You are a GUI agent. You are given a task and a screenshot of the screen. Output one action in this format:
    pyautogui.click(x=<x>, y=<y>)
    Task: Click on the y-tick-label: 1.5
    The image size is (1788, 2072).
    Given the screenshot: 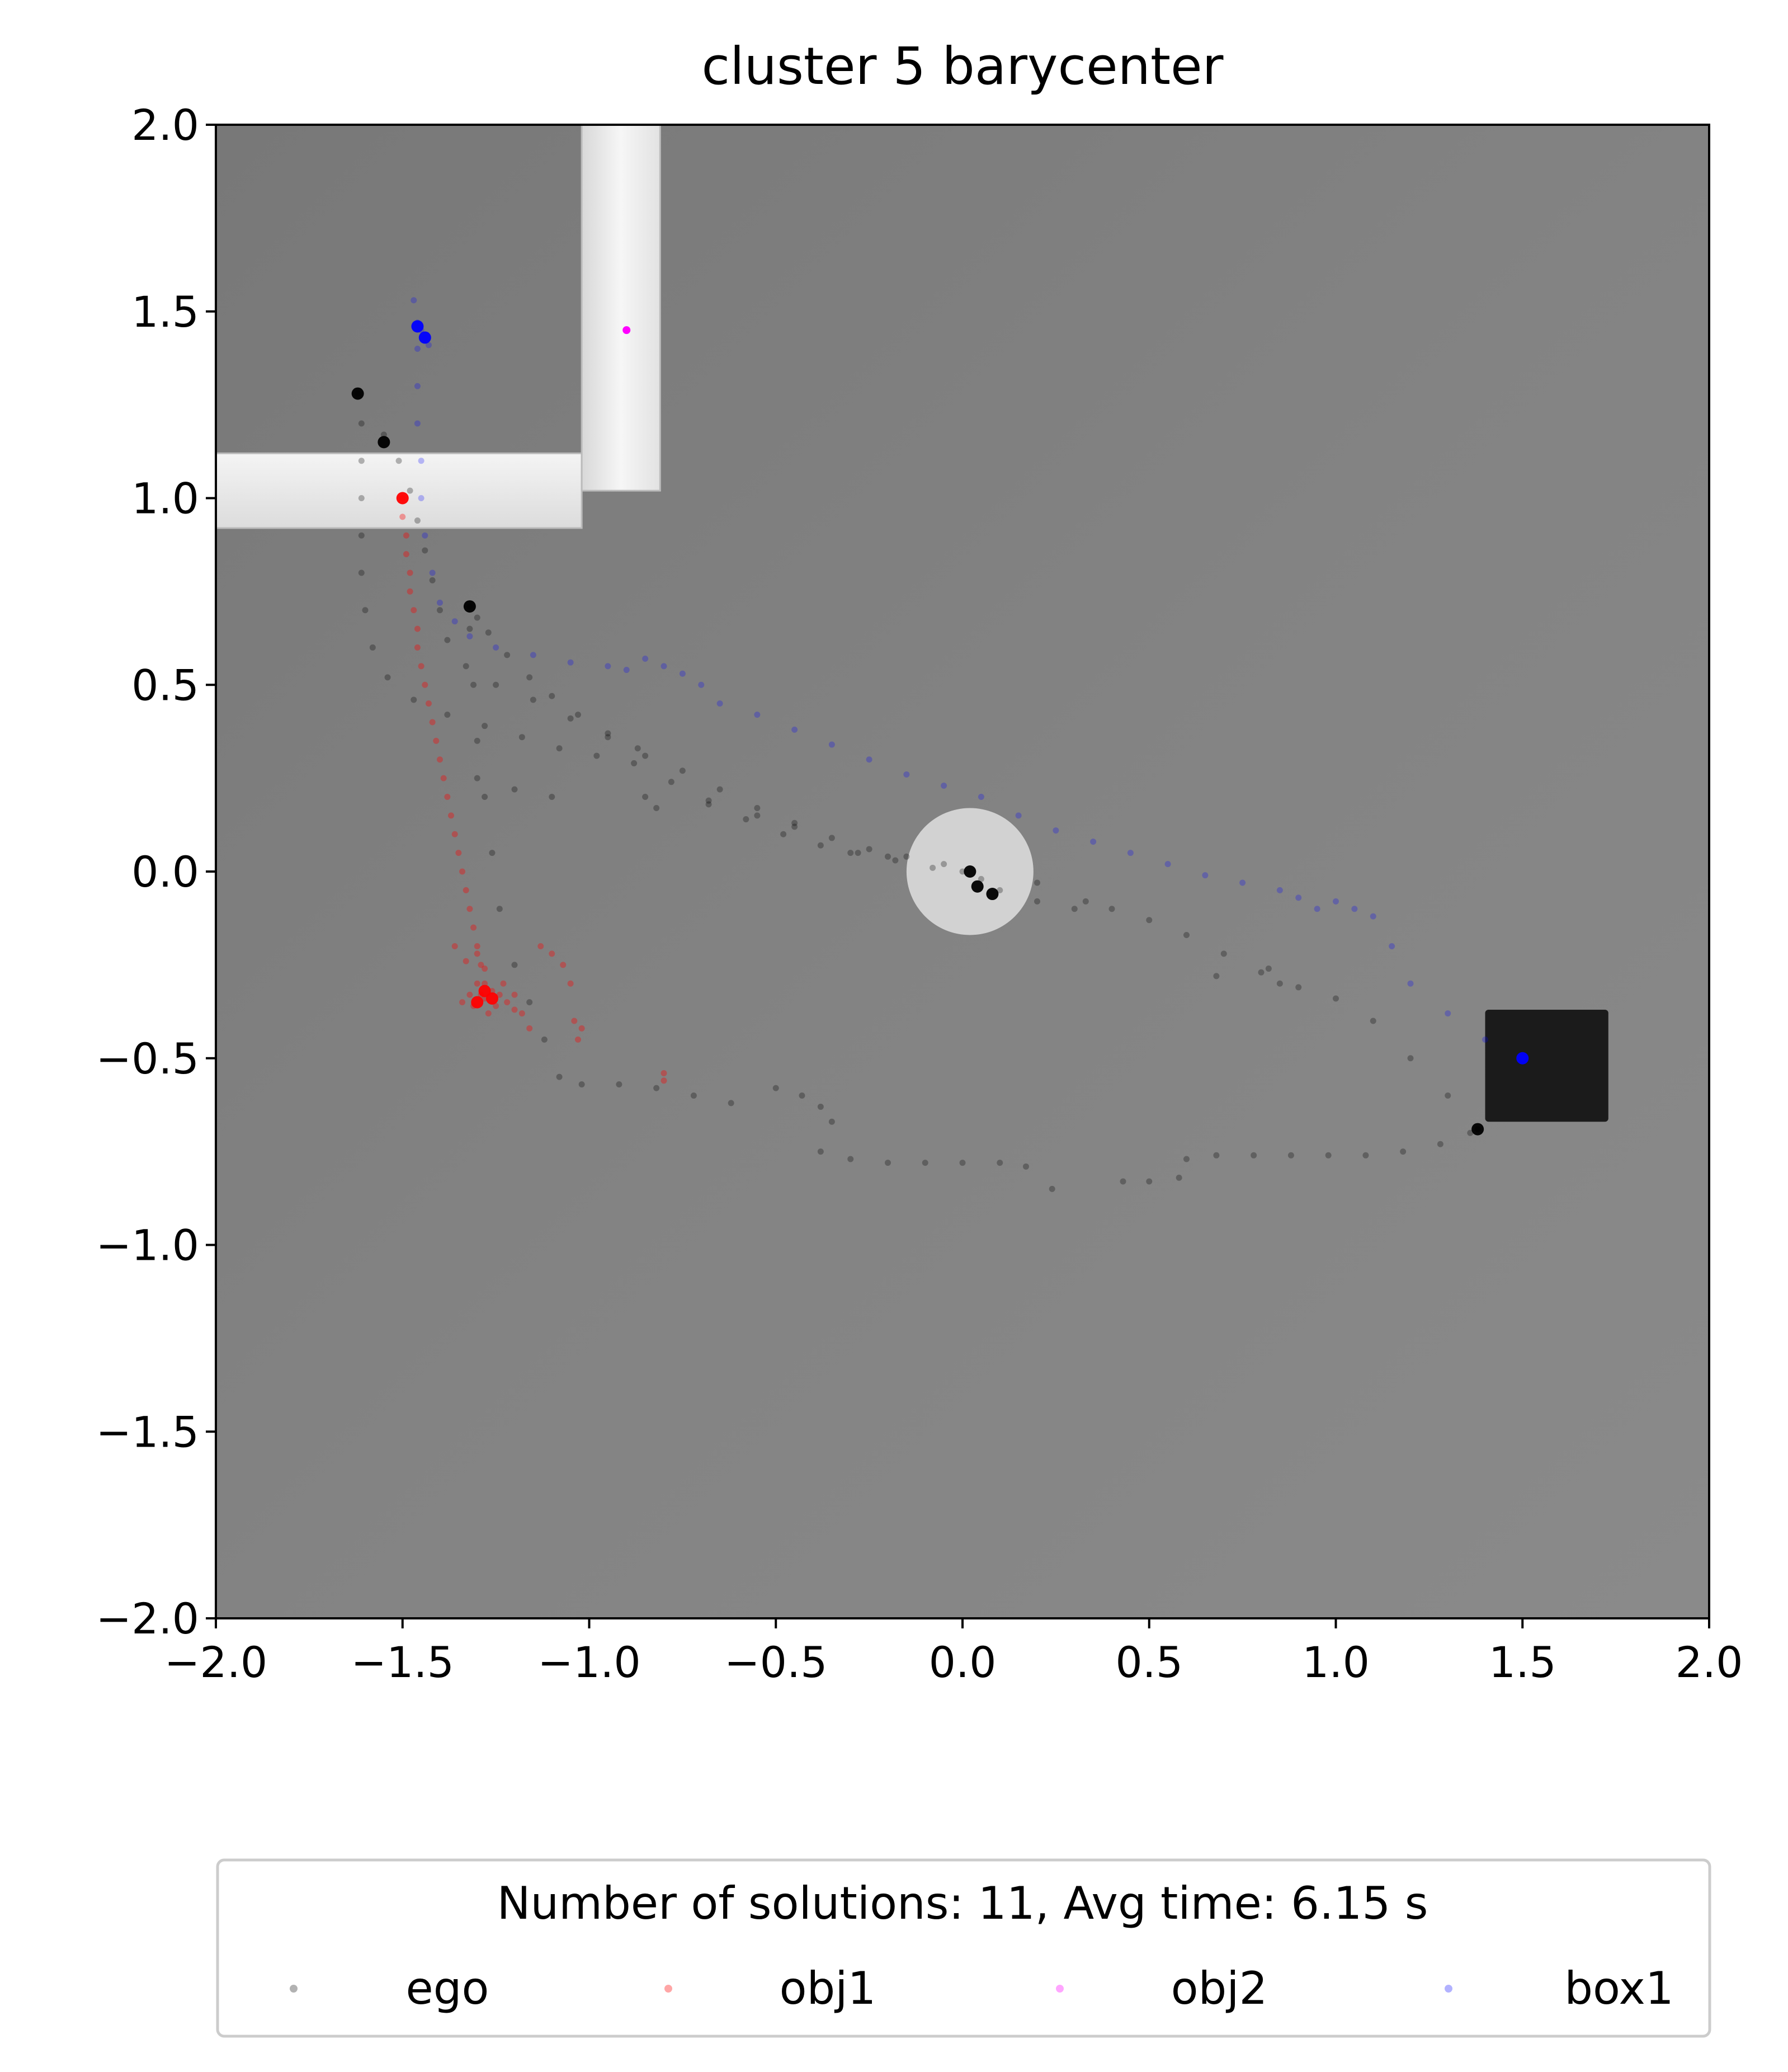 What is the action you would take?
    pyautogui.click(x=165, y=312)
    